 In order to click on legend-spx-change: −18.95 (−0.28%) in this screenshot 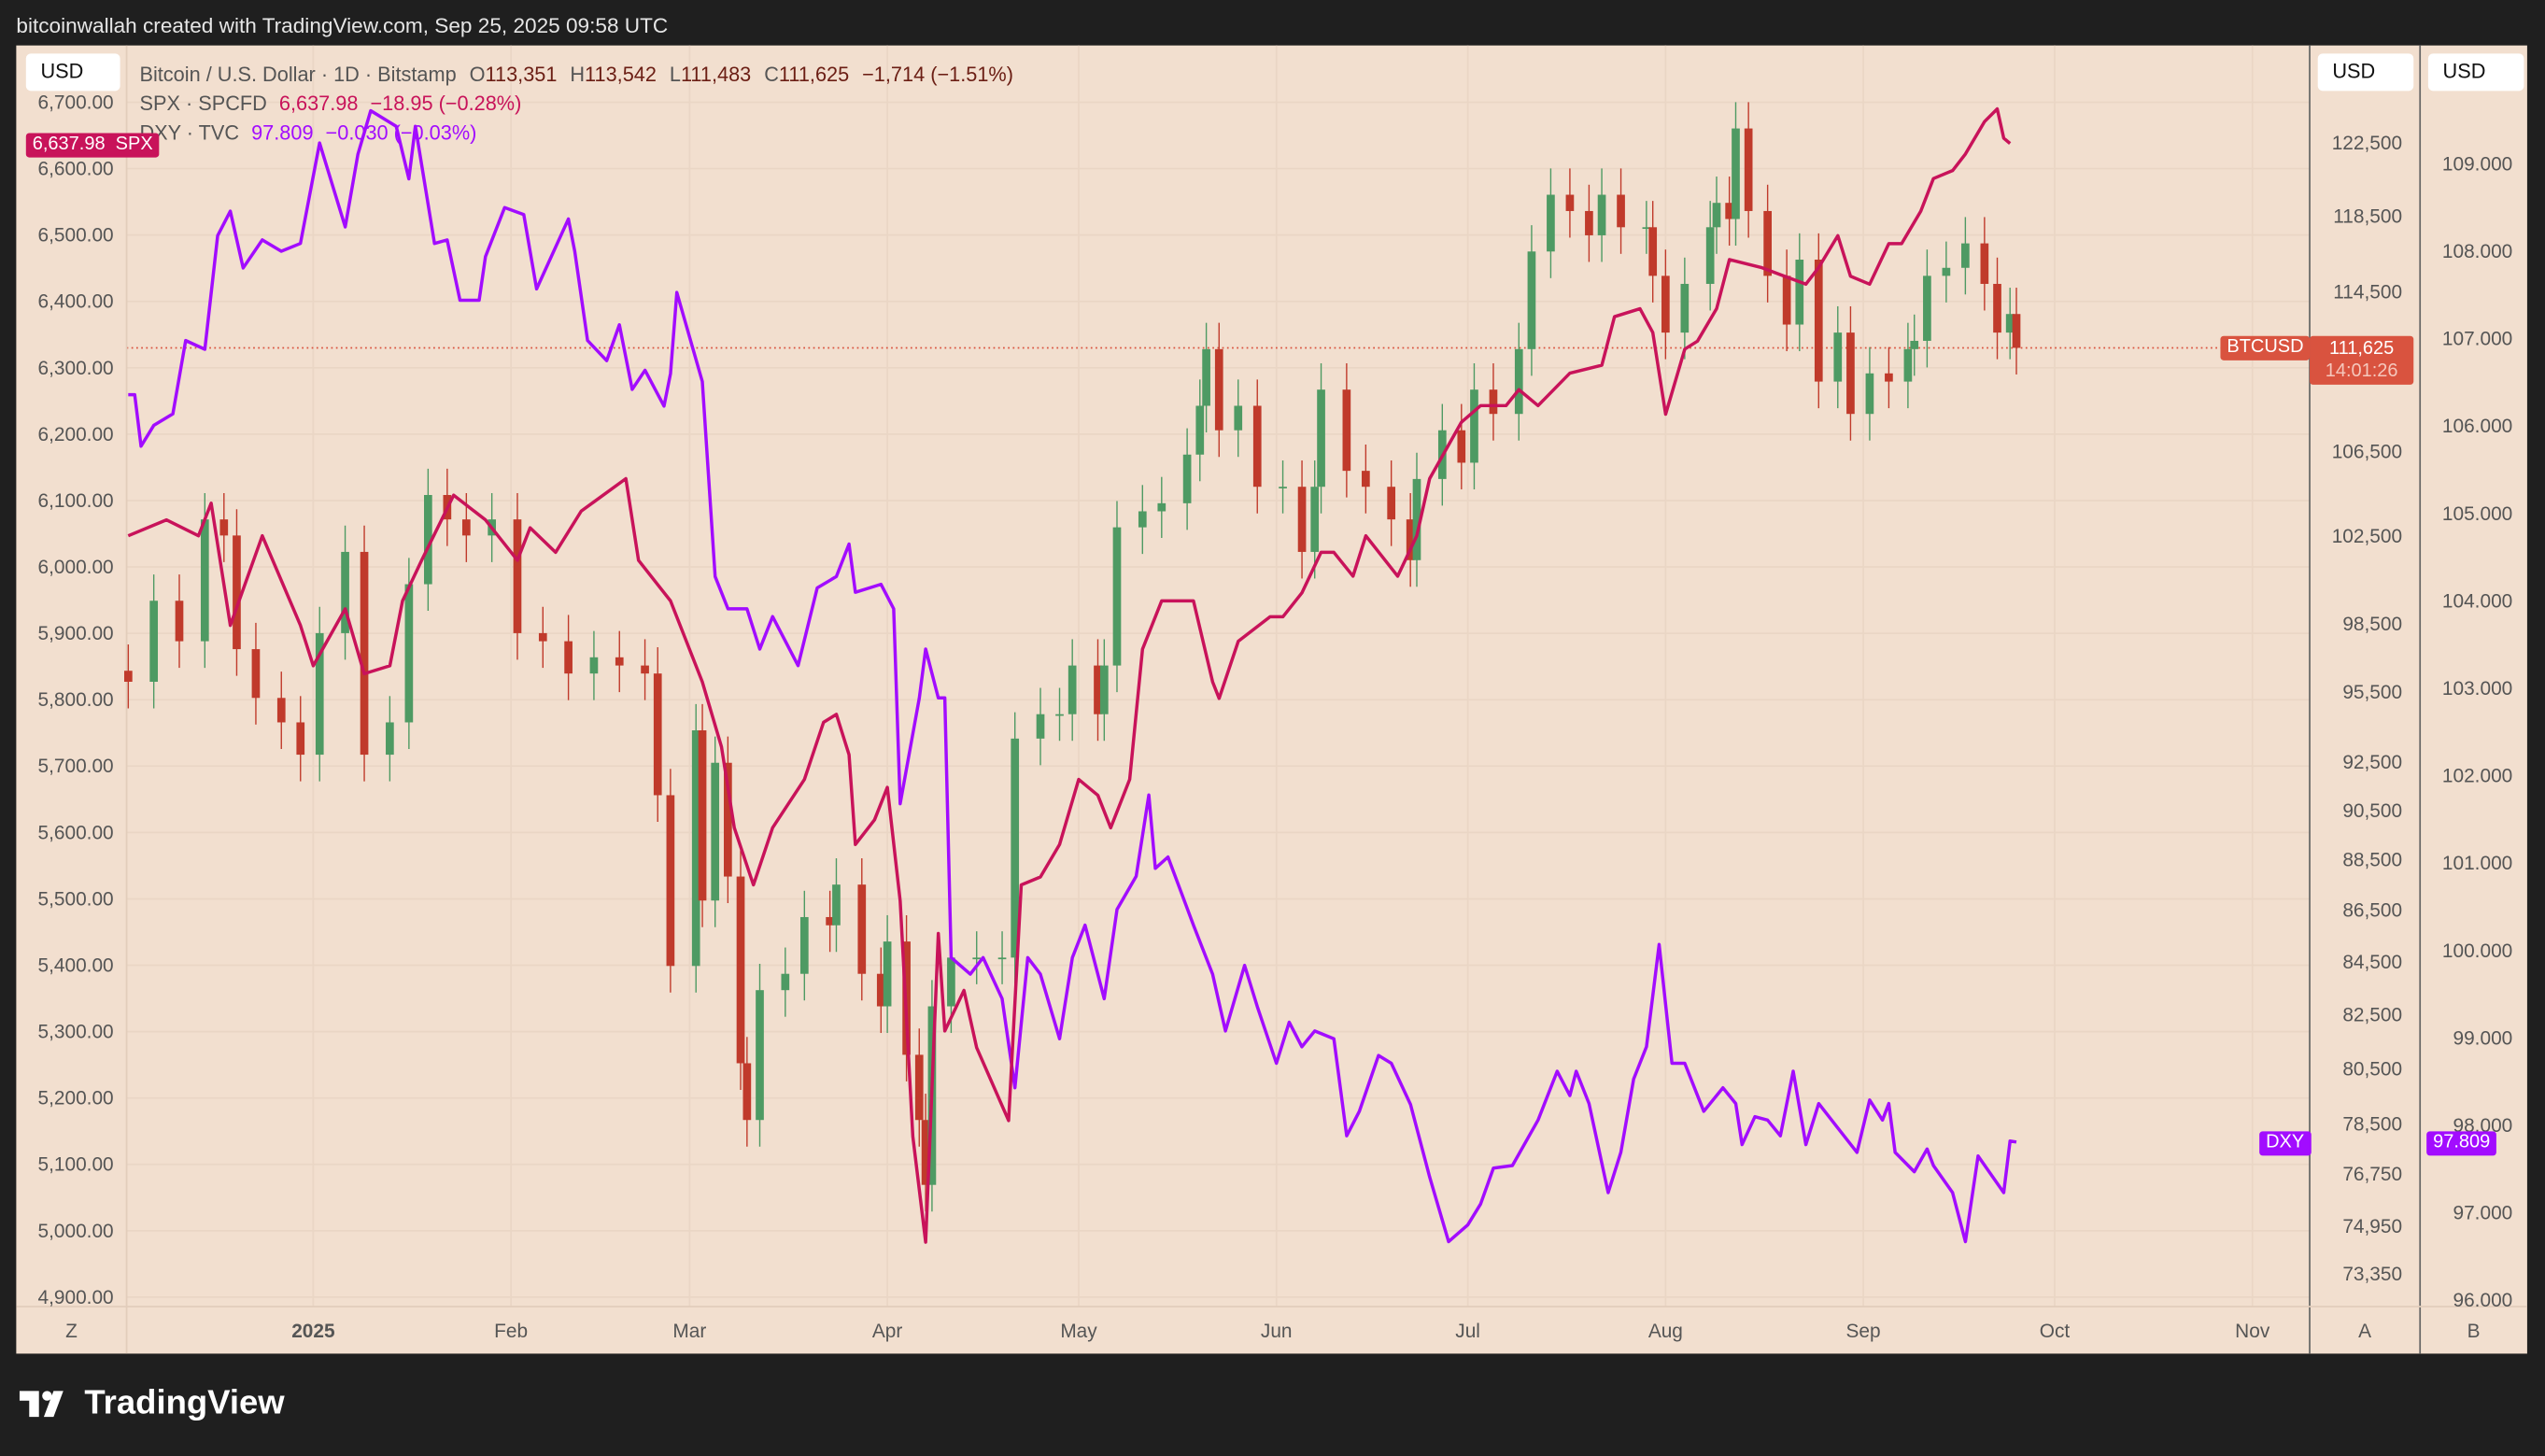, I will do `click(446, 104)`.